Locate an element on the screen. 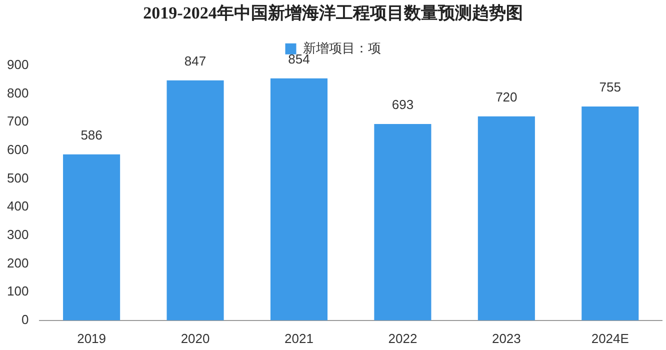 Image resolution: width=666 pixels, height=350 pixels. y-tick-label: 200 is located at coordinates (17, 262).